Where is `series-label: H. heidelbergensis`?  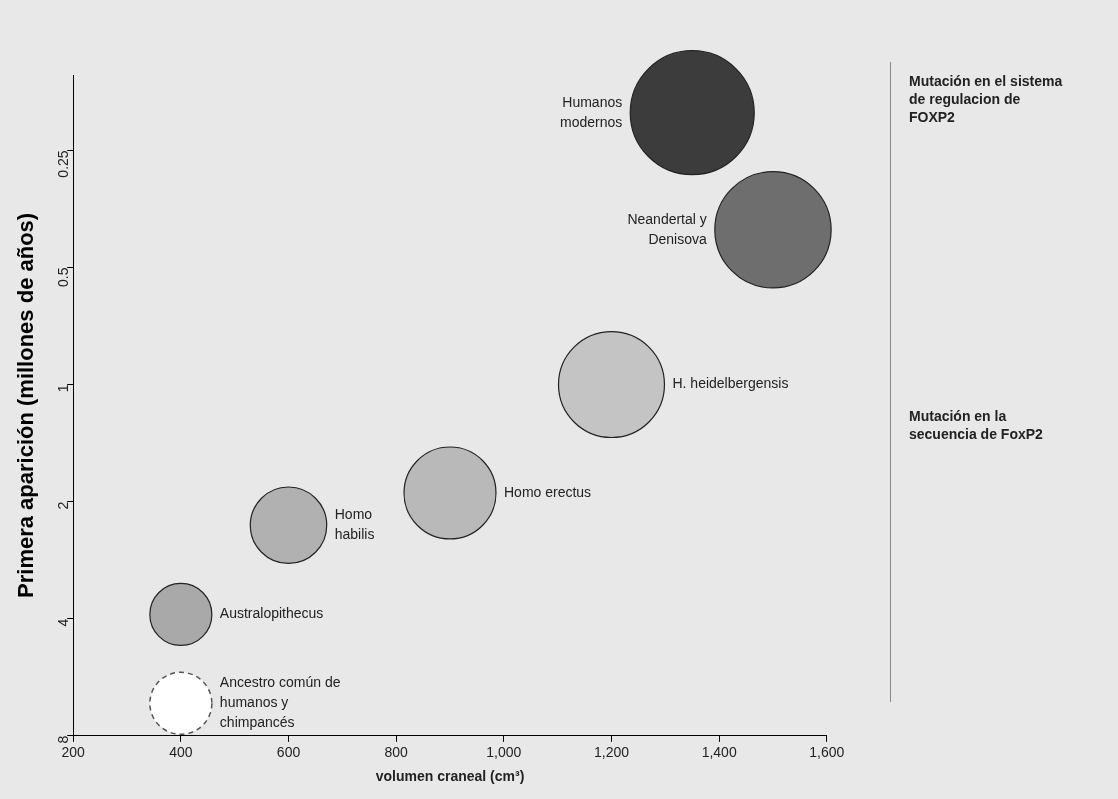 series-label: H. heidelbergensis is located at coordinates (730, 383).